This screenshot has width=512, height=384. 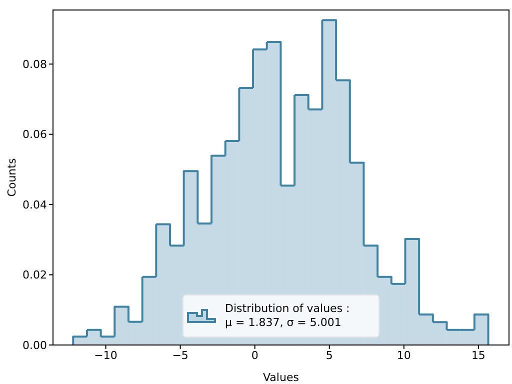 I want to click on y-tick-label: 0.04, so click(x=34, y=205).